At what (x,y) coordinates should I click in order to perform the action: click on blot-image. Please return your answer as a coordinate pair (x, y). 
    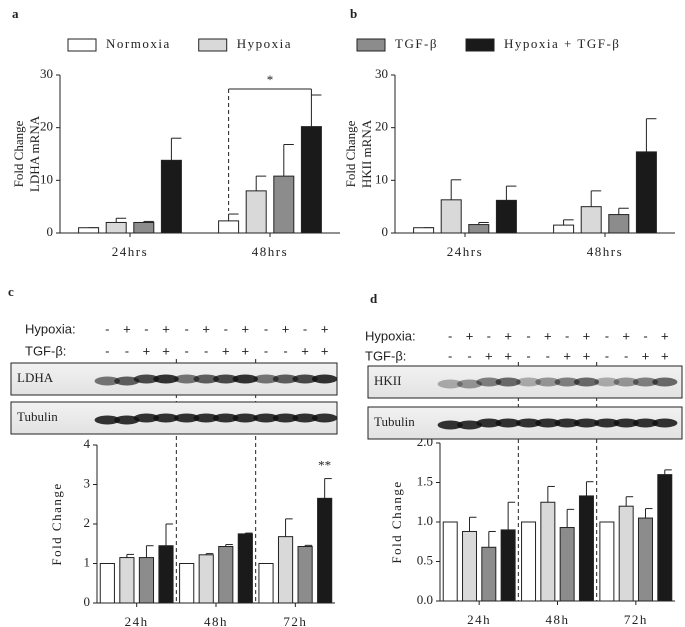
    Looking at the image, I should click on (525, 382).